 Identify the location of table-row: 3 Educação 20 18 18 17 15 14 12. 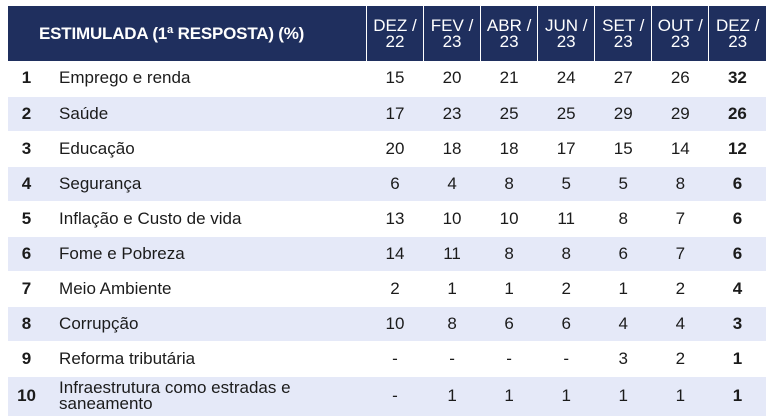
(387, 149).